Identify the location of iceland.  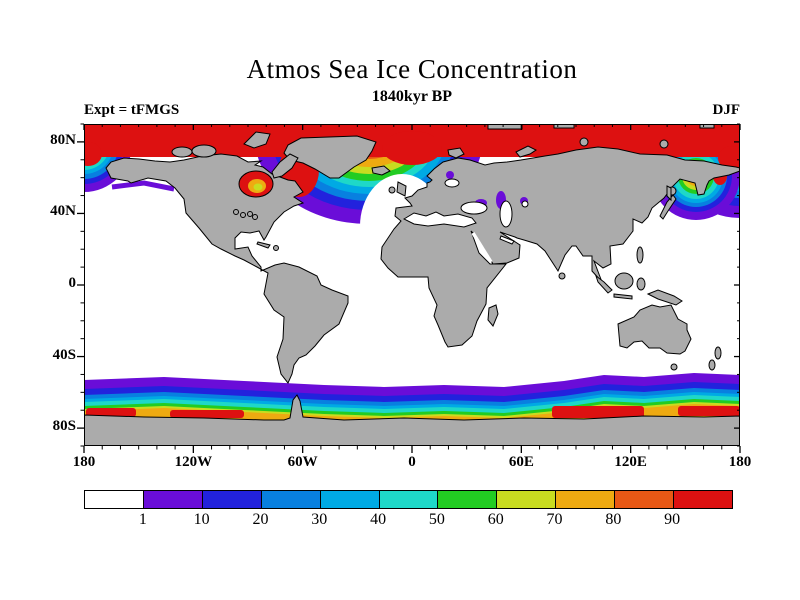
(381, 170).